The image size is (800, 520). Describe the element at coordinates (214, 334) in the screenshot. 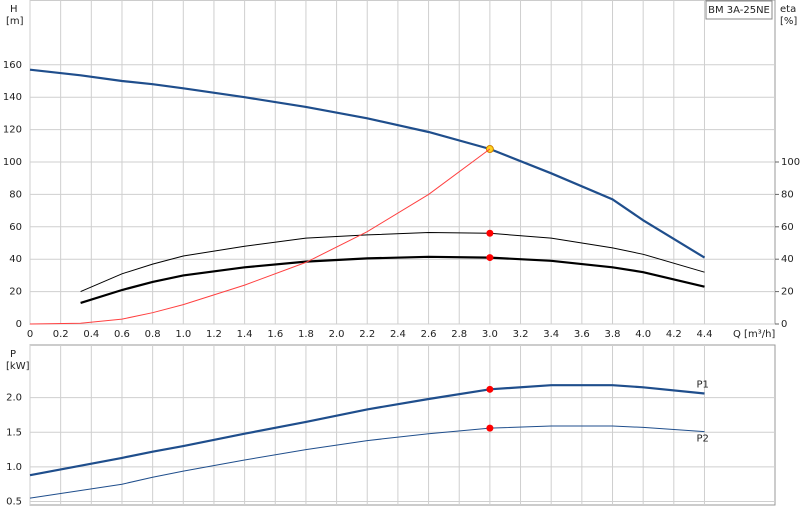

I see `x-tick-label: 1.2` at that location.